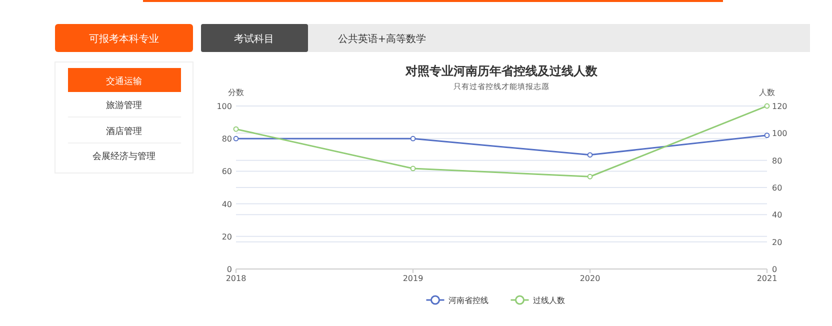 The height and width of the screenshot is (326, 832). I want to click on x-tick-label: 2021, so click(767, 278).